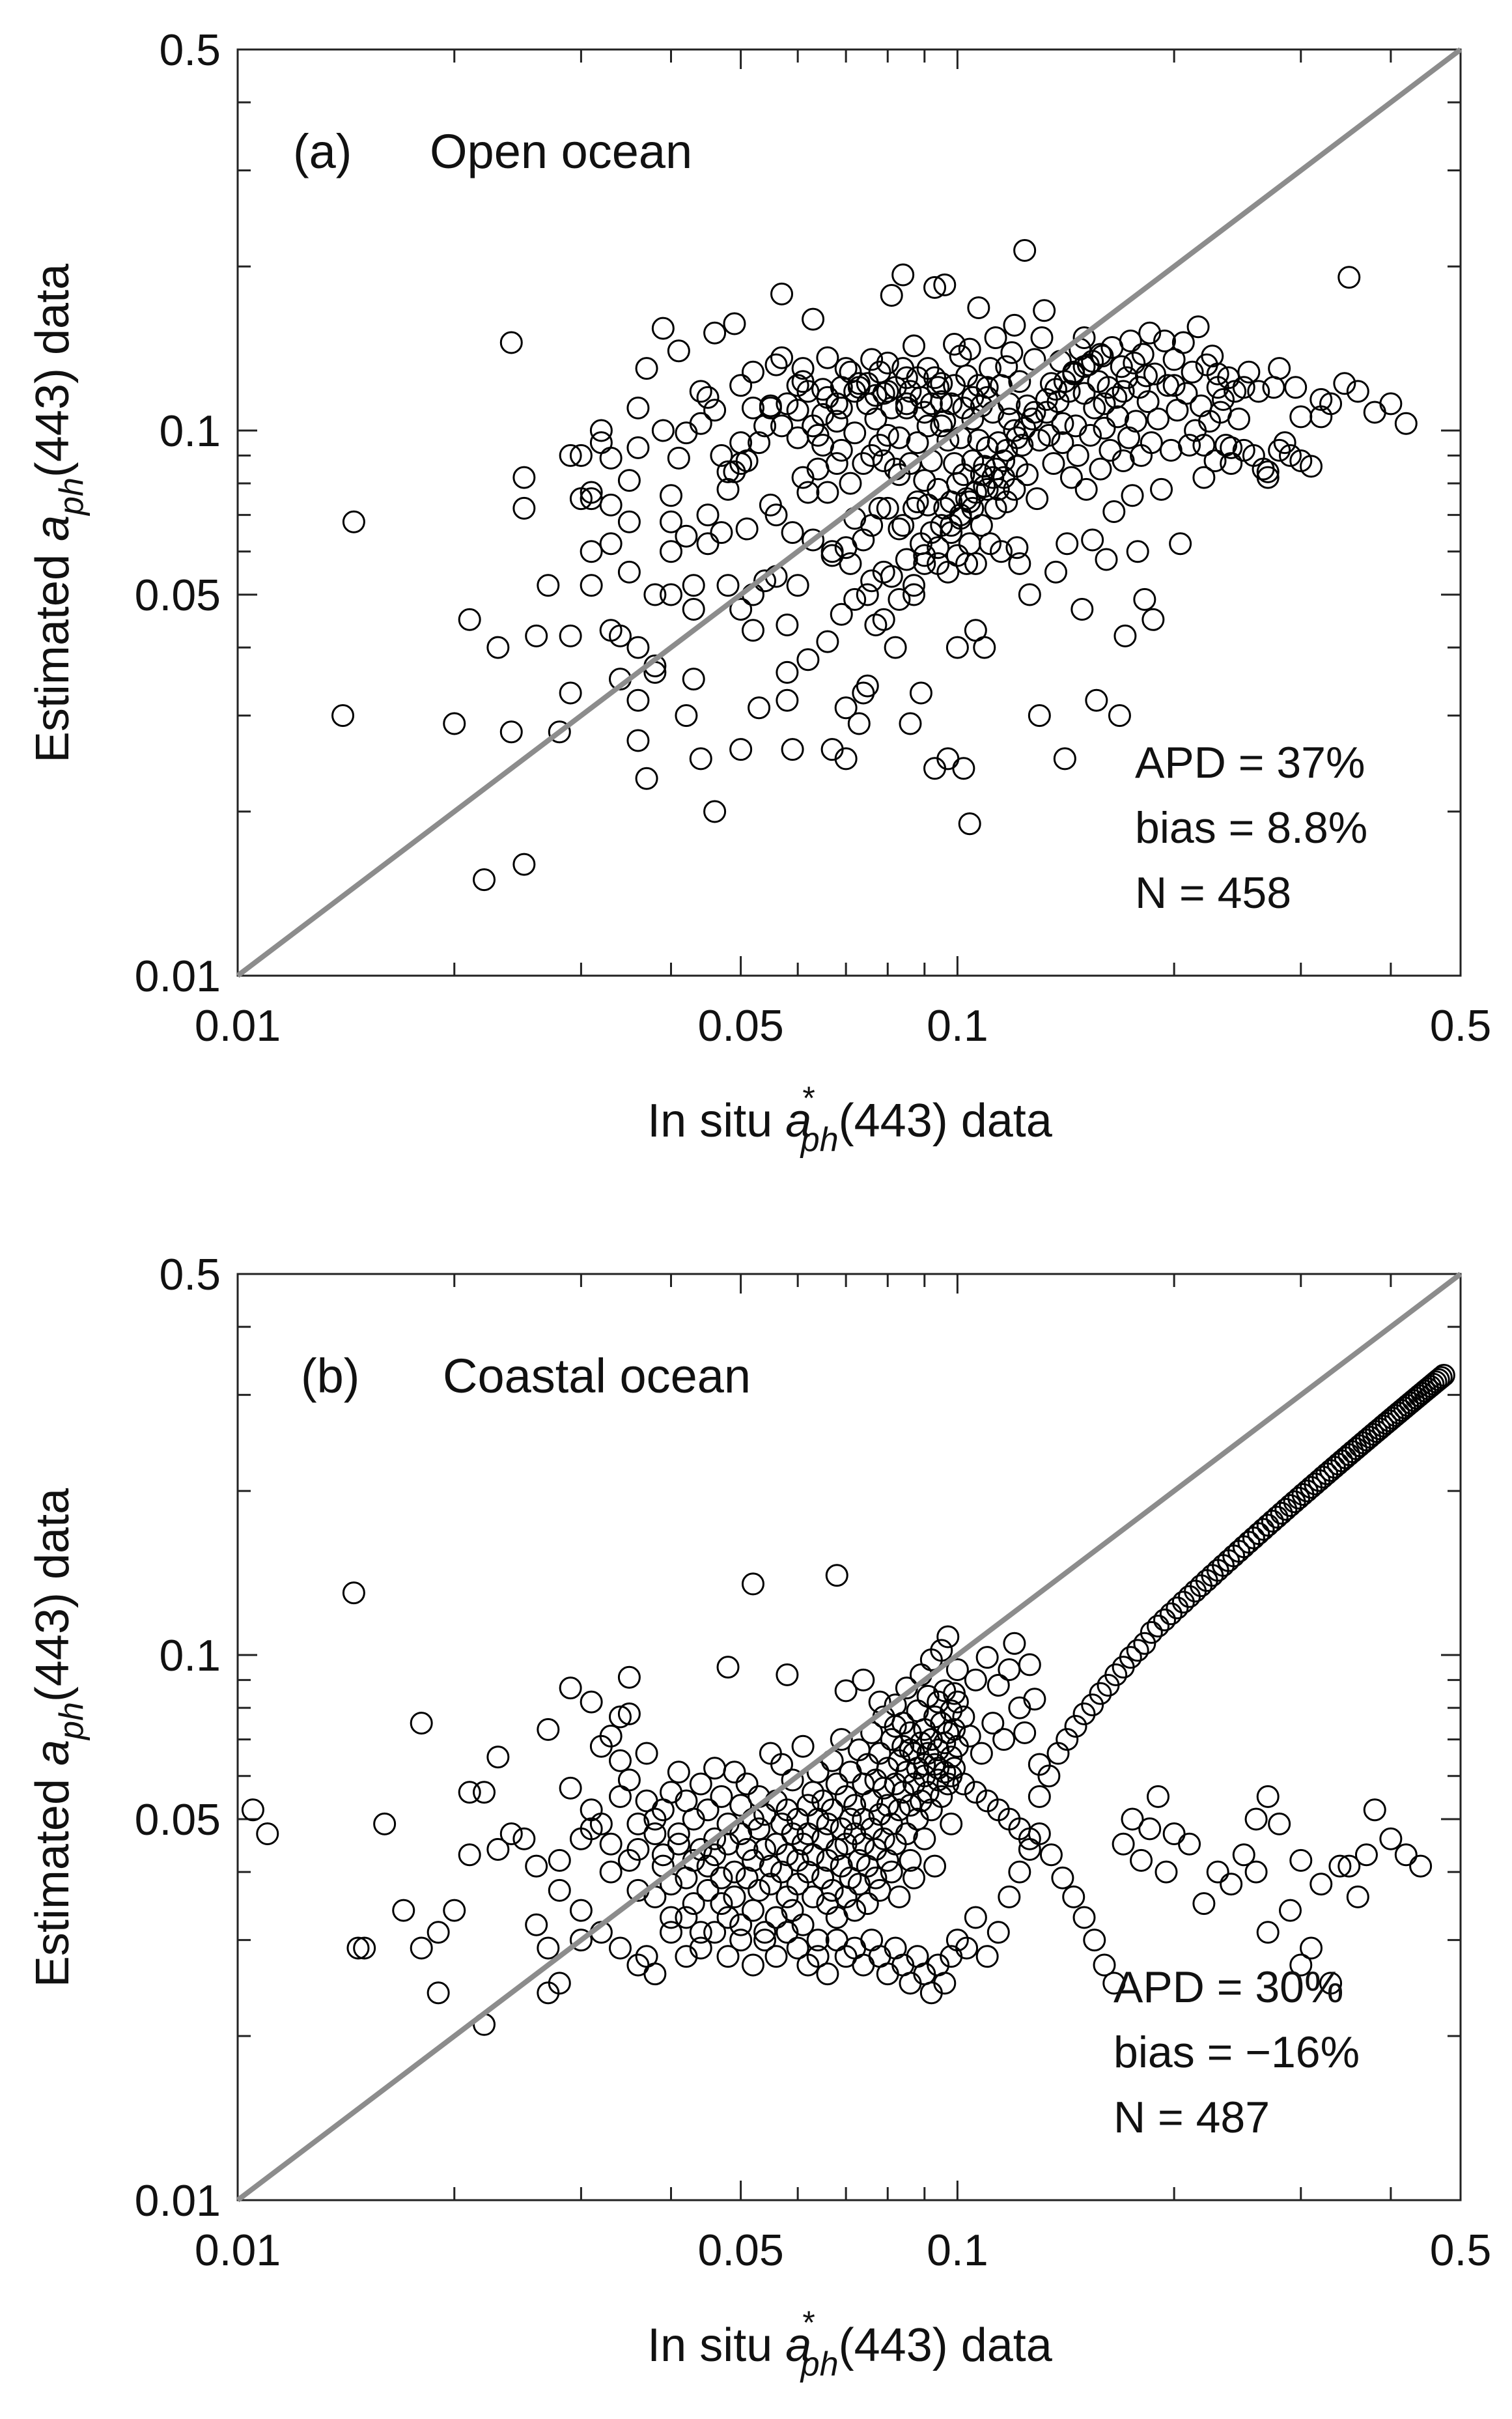 This screenshot has height=2419, width=1512. Describe the element at coordinates (190, 50) in the screenshot. I see `y-tick-label: 0.5` at that location.